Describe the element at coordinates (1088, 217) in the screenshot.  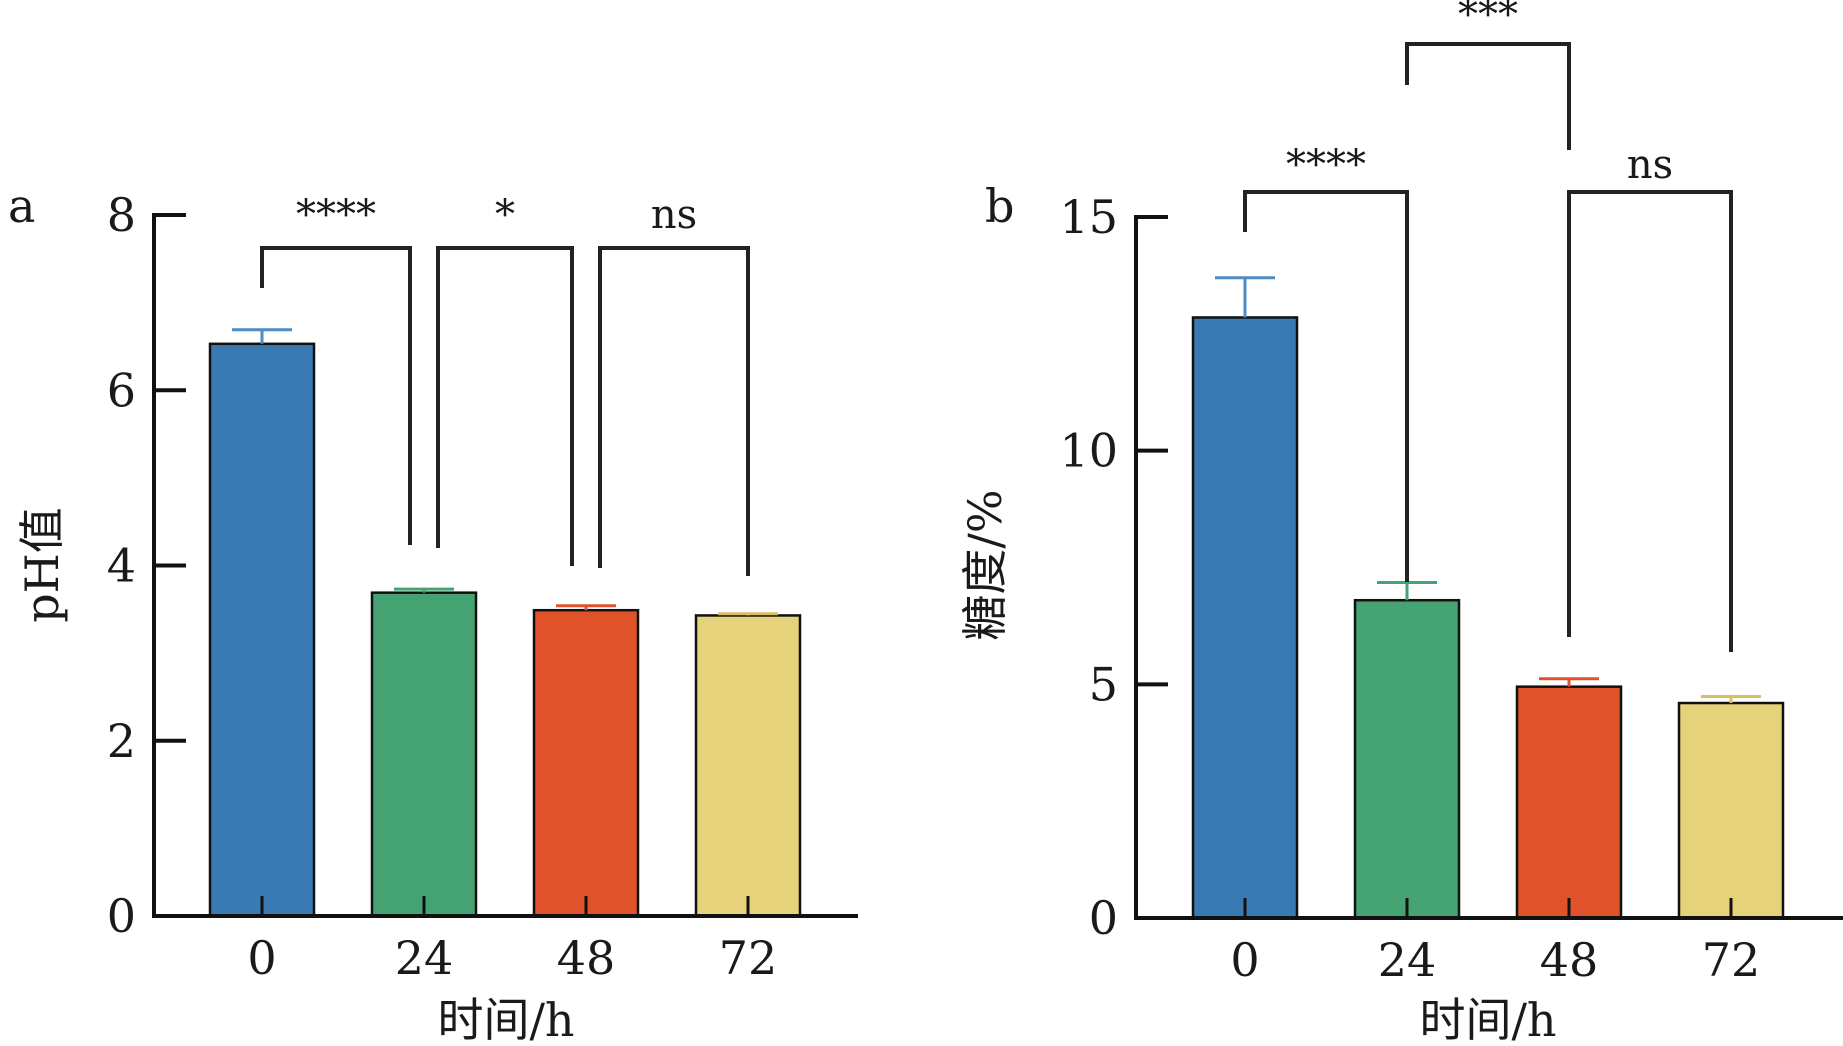
I see `y-tick-label: 15` at that location.